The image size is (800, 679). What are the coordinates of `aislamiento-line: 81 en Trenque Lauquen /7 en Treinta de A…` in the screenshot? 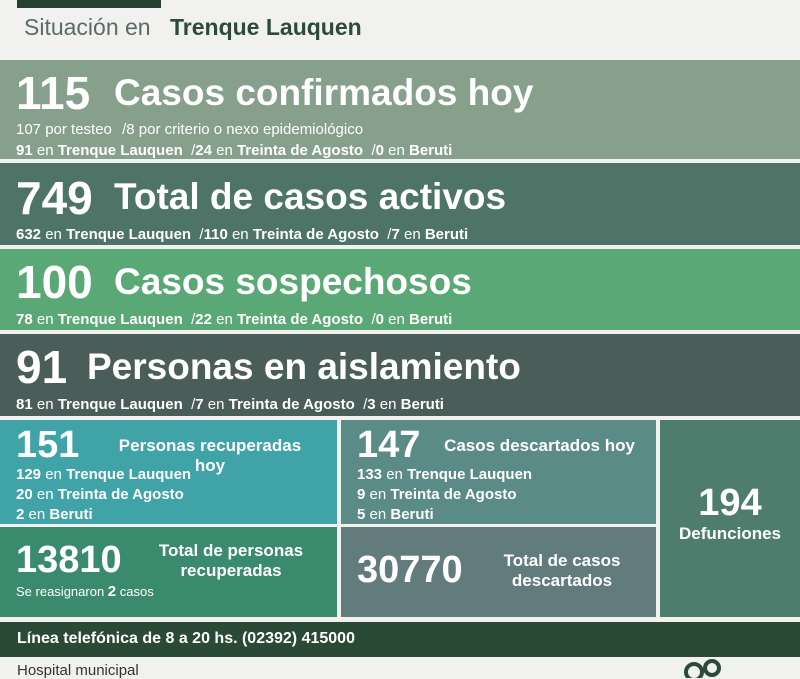 It's located at (230, 404).